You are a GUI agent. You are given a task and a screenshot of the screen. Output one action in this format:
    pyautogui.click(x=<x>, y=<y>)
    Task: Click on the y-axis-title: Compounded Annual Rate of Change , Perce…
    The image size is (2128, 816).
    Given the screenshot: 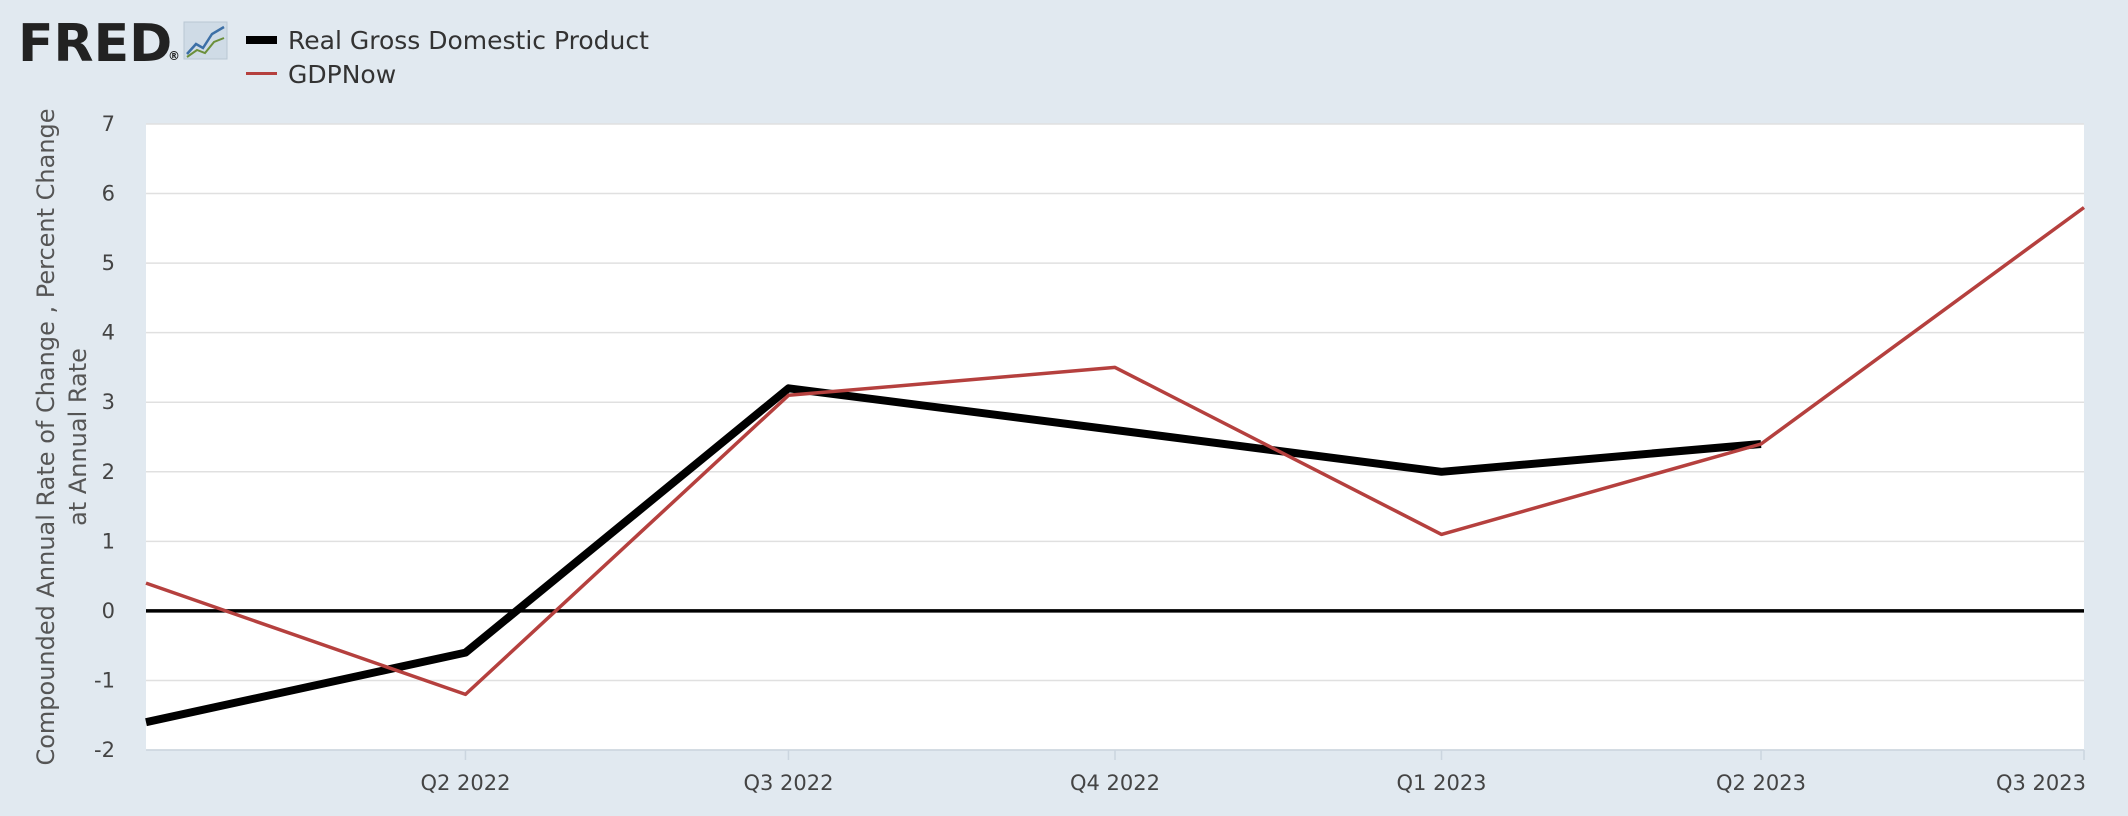 What is the action you would take?
    pyautogui.click(x=62, y=436)
    